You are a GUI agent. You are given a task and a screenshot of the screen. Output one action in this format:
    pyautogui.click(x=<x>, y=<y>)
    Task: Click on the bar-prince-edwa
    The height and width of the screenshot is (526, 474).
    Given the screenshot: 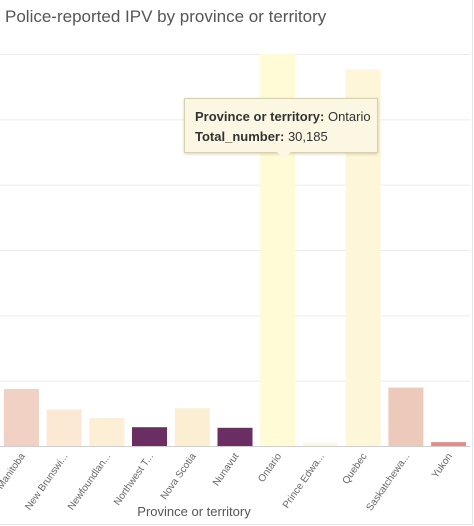 What is the action you would take?
    pyautogui.click(x=320, y=444)
    